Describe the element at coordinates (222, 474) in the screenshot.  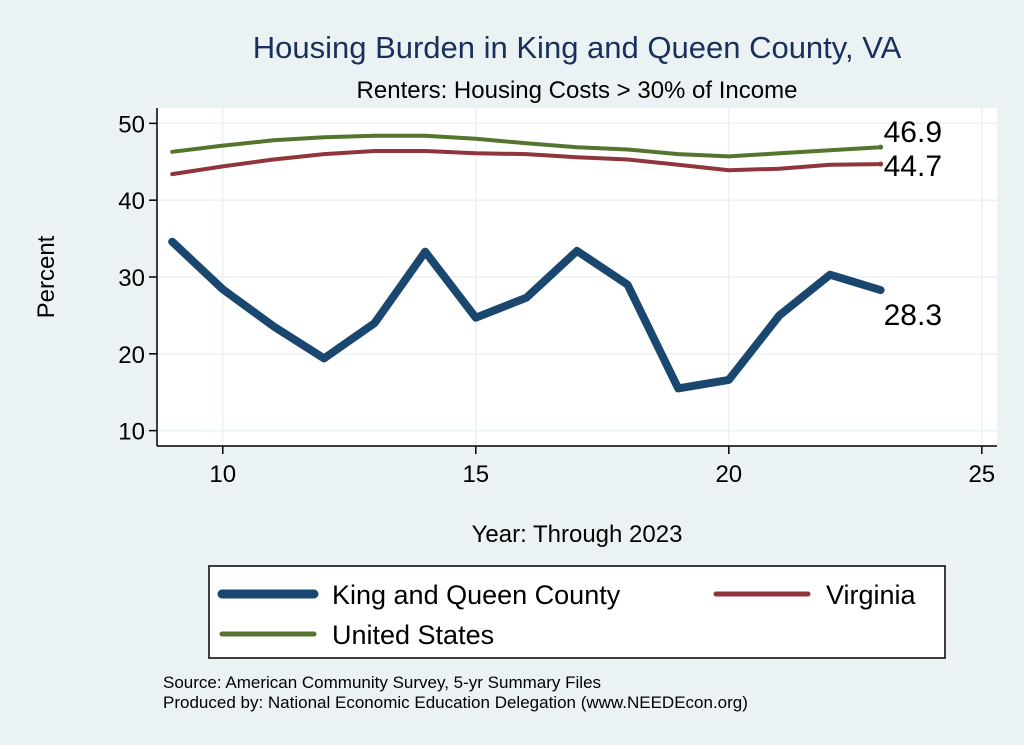
I see `x-tick-label: 10` at that location.